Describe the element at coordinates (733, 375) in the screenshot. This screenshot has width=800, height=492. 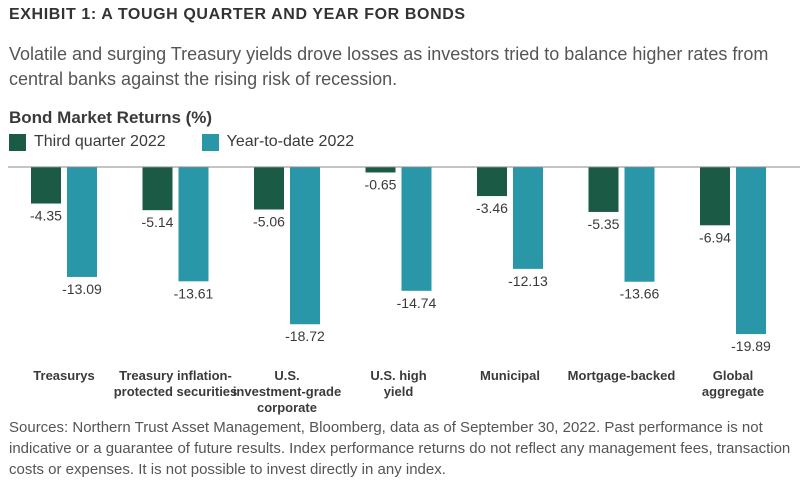
I see `category-label-line: Global` at that location.